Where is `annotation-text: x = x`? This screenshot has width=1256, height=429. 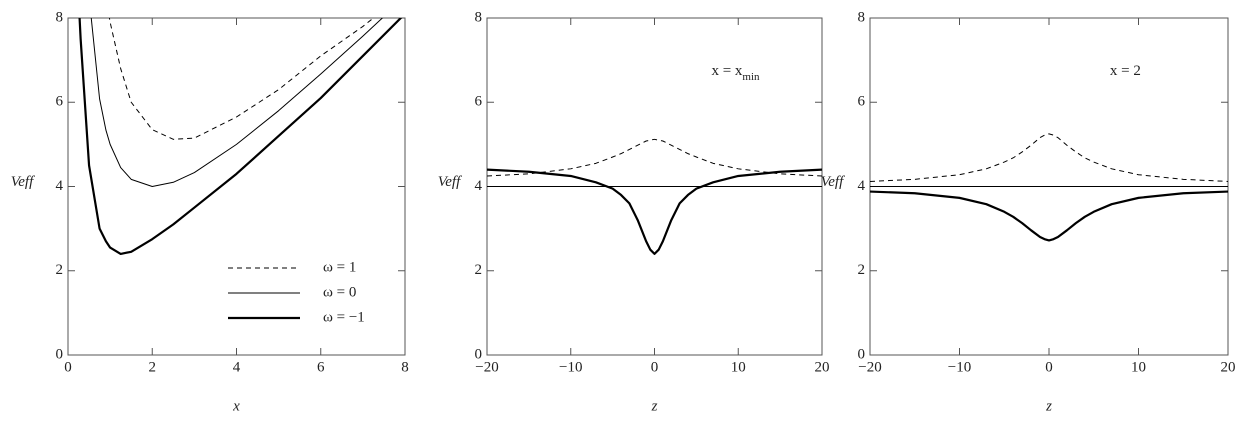
annotation-text: x = x is located at coordinates (726, 71).